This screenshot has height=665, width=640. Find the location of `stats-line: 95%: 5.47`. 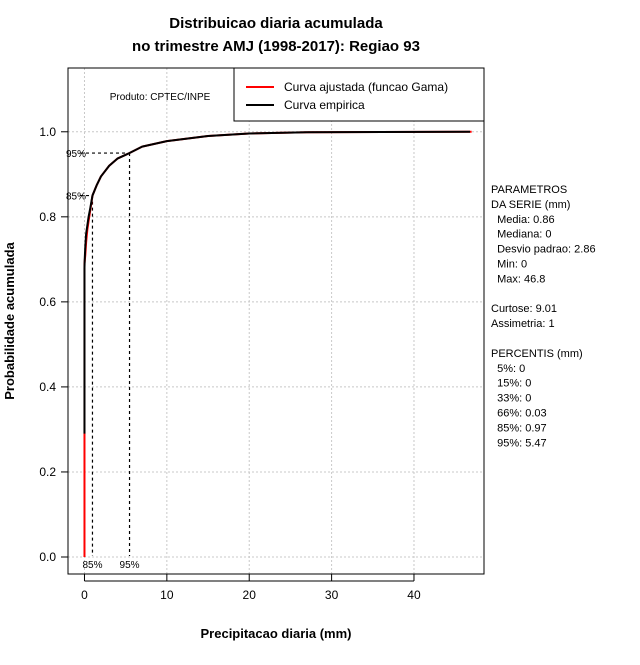

stats-line: 95%: 5.47 is located at coordinates (519, 443).